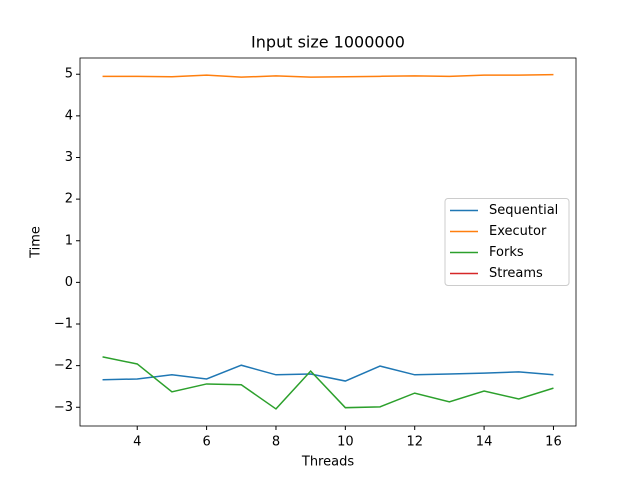 The width and height of the screenshot is (640, 480). What do you see at coordinates (276, 442) in the screenshot?
I see `x-tick-label: 8` at bounding box center [276, 442].